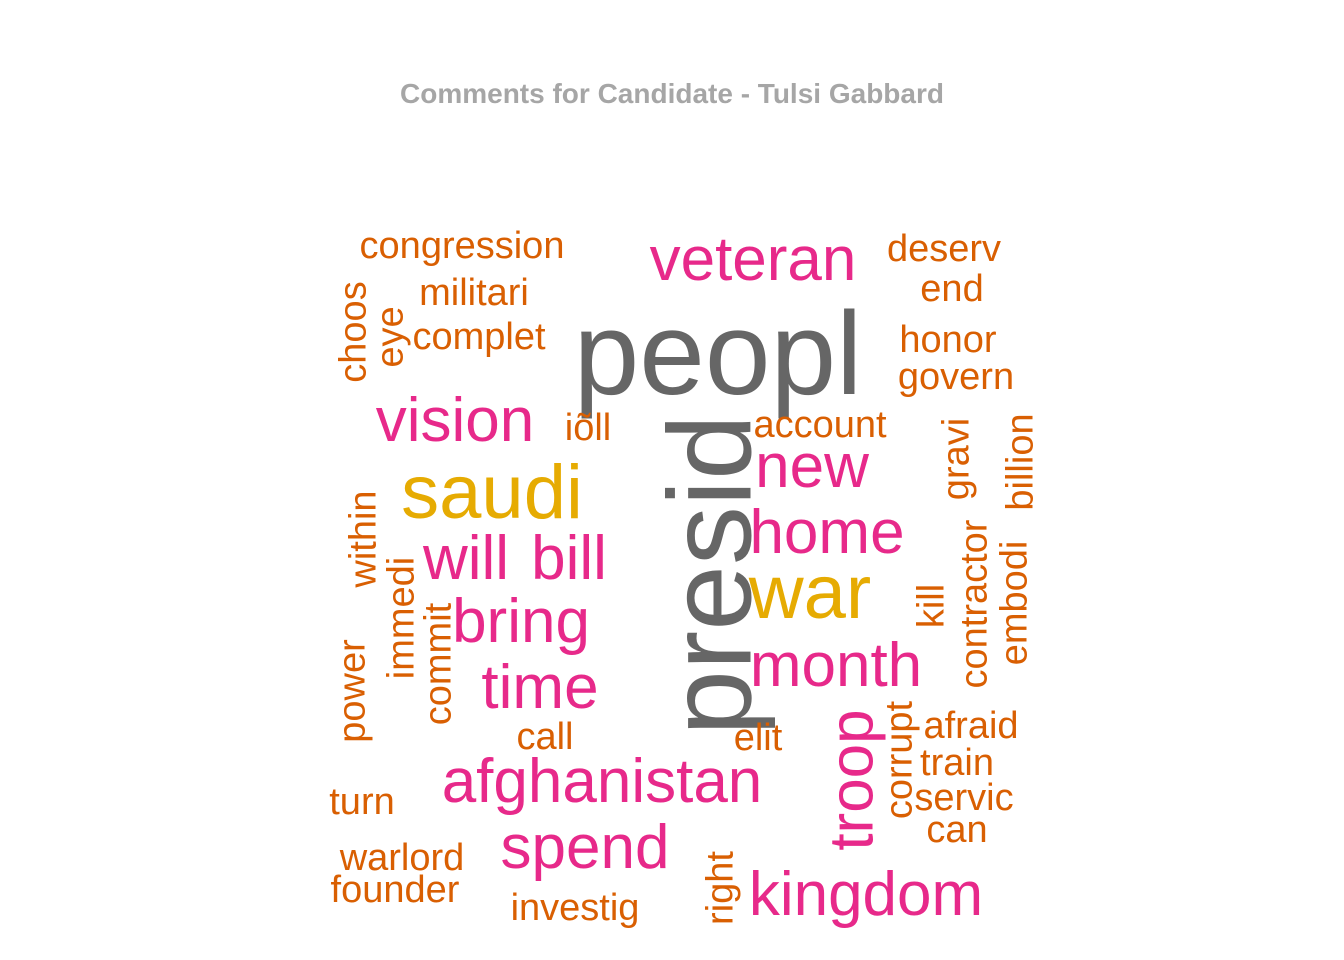 This screenshot has width=1344, height=960. What do you see at coordinates (395, 890) in the screenshot?
I see `word-founder: founder` at bounding box center [395, 890].